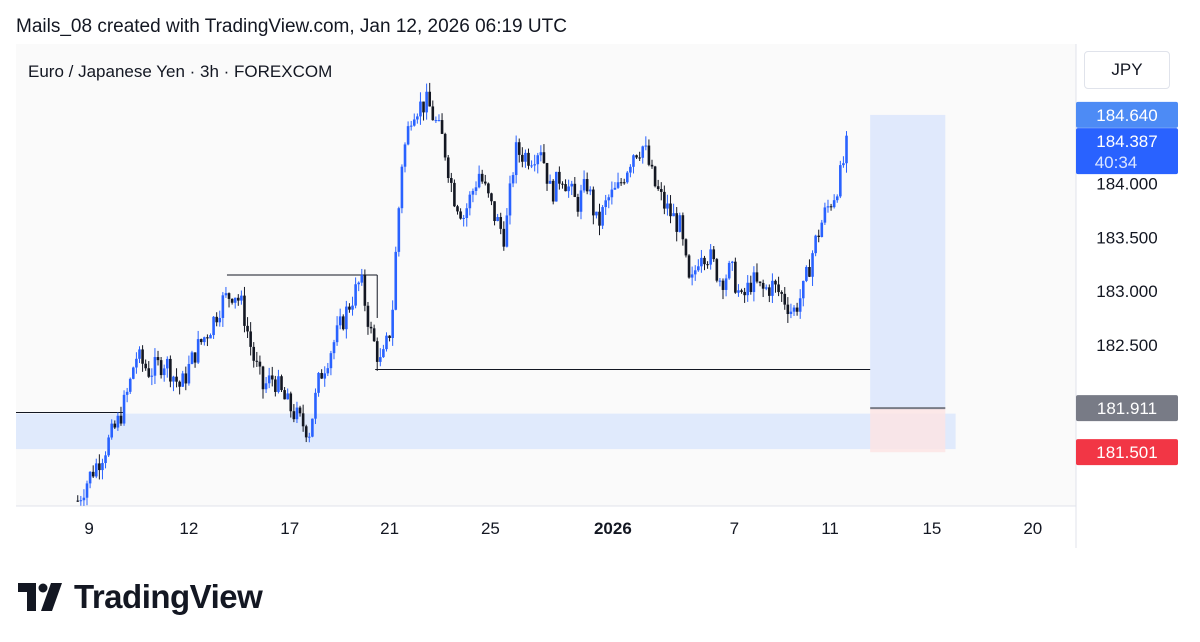 The width and height of the screenshot is (1200, 642). I want to click on demand-zone, so click(486, 431).